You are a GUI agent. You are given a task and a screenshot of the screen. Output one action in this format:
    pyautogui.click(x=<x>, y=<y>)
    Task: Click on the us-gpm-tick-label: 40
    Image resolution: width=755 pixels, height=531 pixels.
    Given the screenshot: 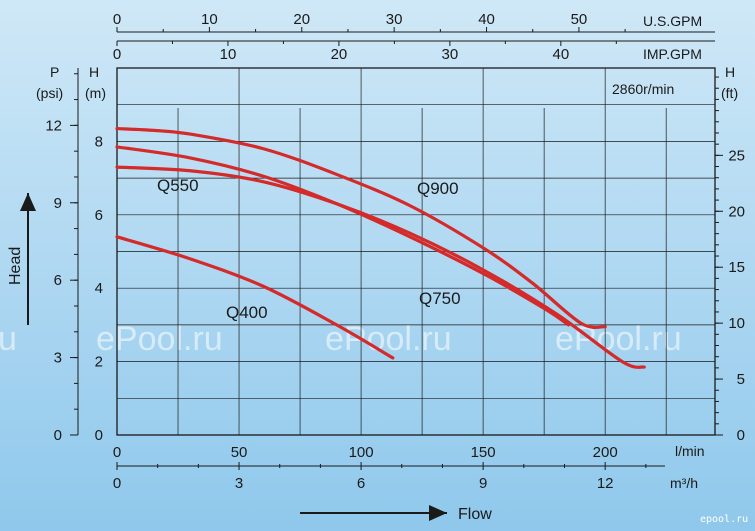 What is the action you would take?
    pyautogui.click(x=486, y=19)
    